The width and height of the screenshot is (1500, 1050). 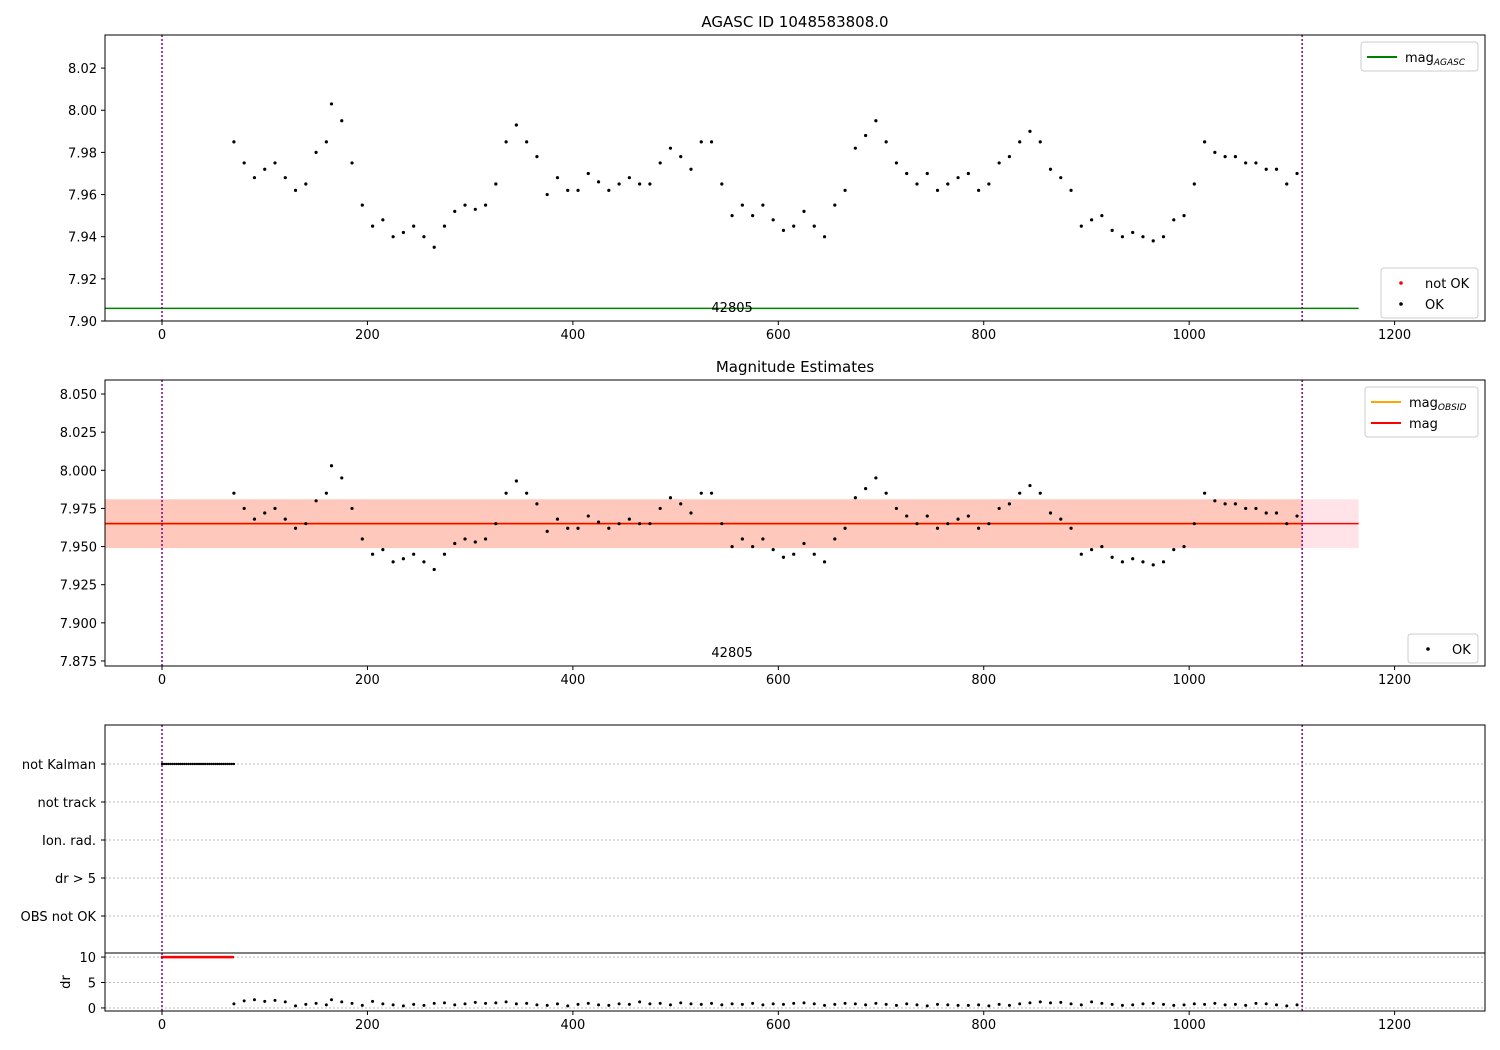 I want to click on x-tick-label: 0, so click(x=162, y=680).